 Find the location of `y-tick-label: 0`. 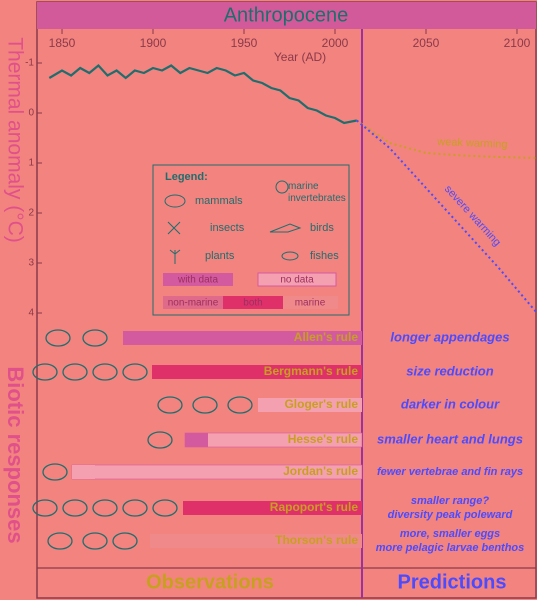

y-tick-label: 0 is located at coordinates (31, 113).